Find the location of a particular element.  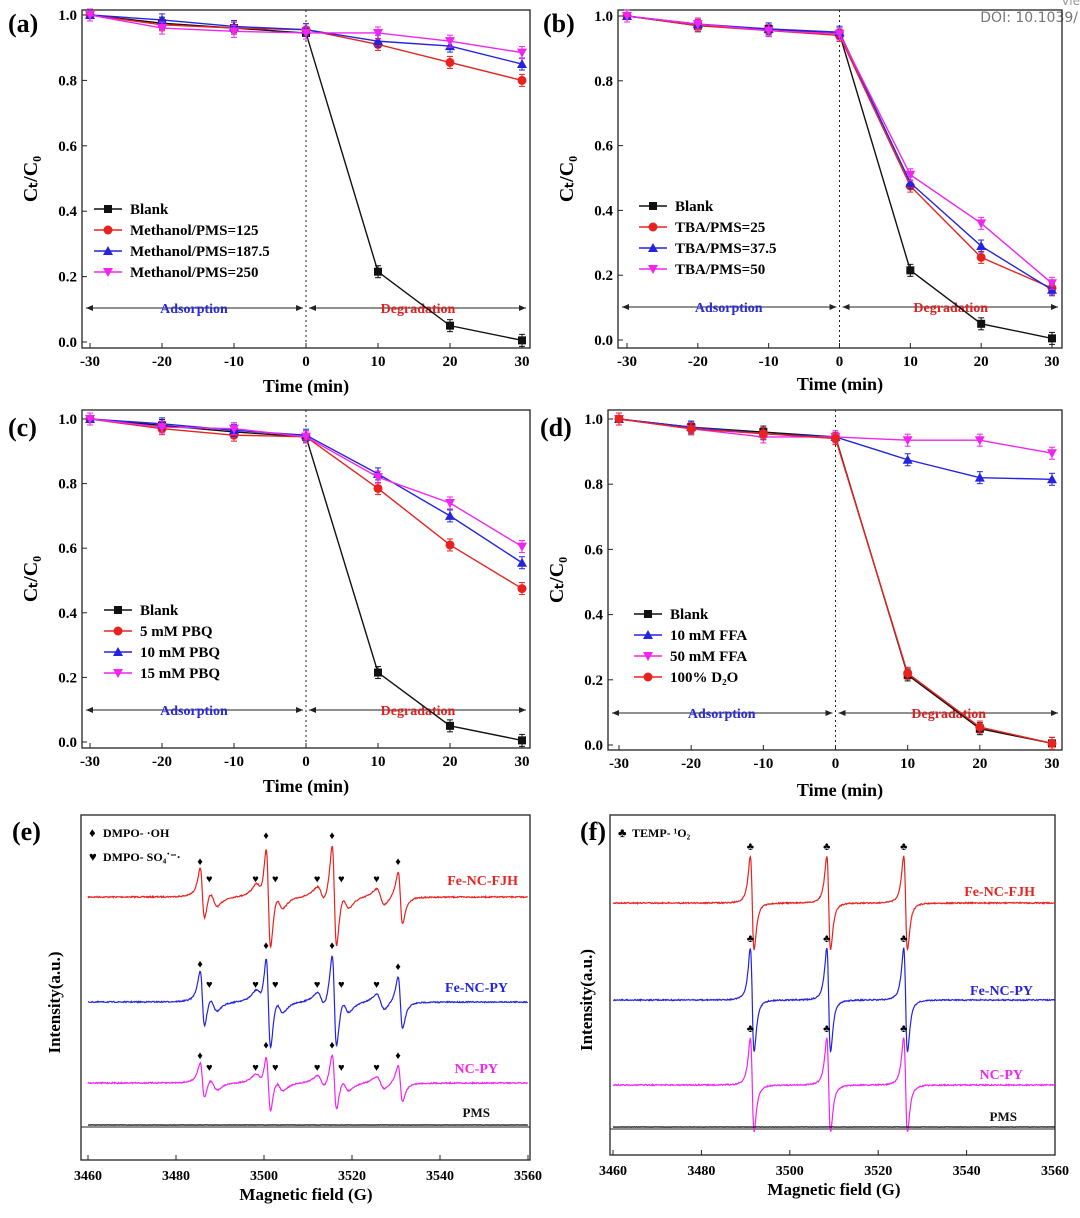

series-line is located at coordinates (306, 580).